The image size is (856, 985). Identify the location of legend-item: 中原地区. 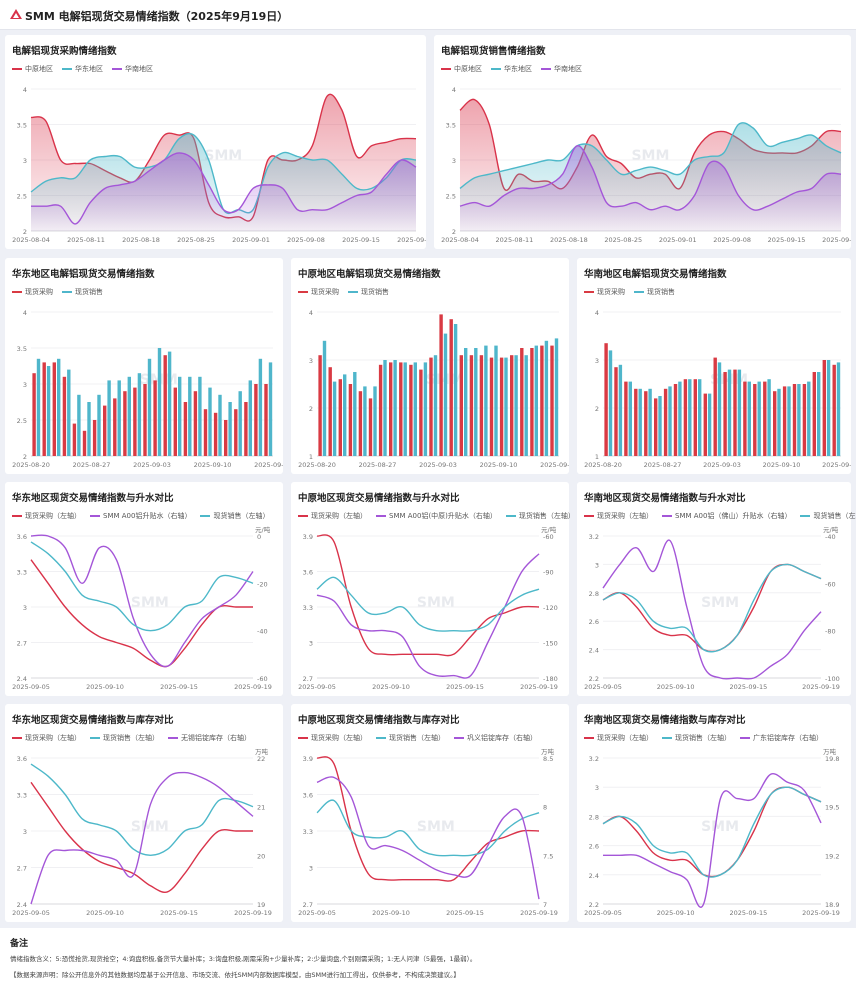
(461, 69).